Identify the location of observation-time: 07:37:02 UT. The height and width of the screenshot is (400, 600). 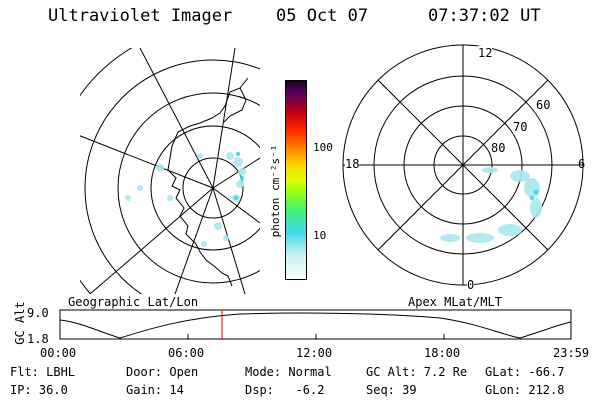
(484, 16).